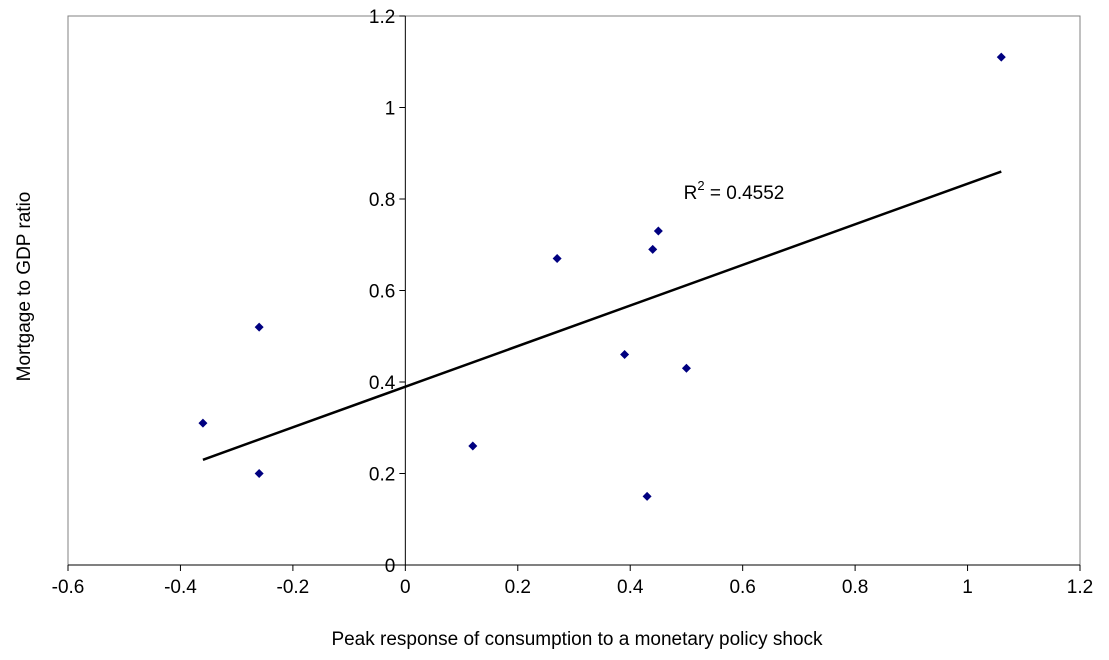 The height and width of the screenshot is (660, 1109). What do you see at coordinates (405, 587) in the screenshot?
I see `x-tick-label: 0` at bounding box center [405, 587].